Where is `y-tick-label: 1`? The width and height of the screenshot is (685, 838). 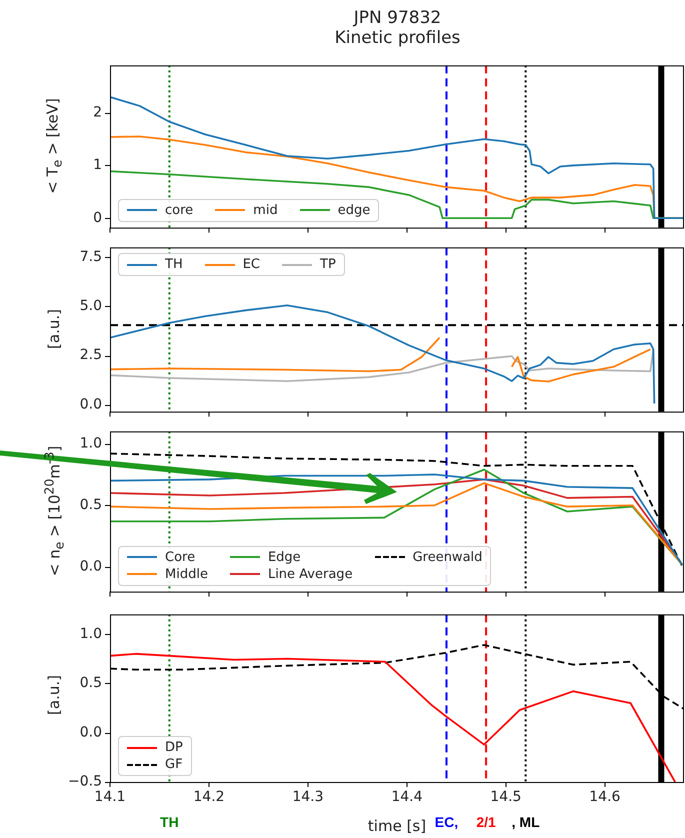
y-tick-label: 1 is located at coordinates (97, 165).